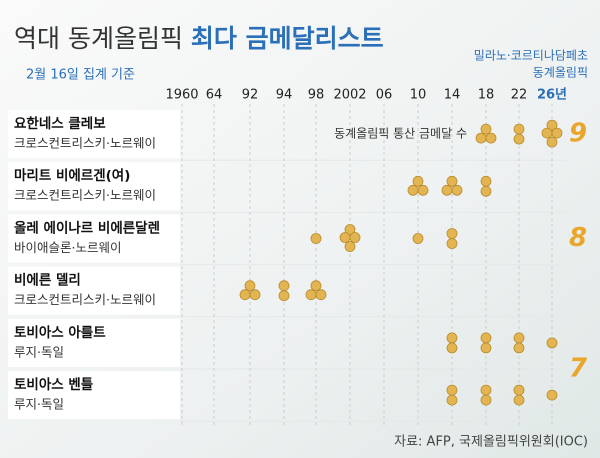  What do you see at coordinates (80, 75) in the screenshot?
I see `subtitle: 2월 16일 집계 기준` at bounding box center [80, 75].